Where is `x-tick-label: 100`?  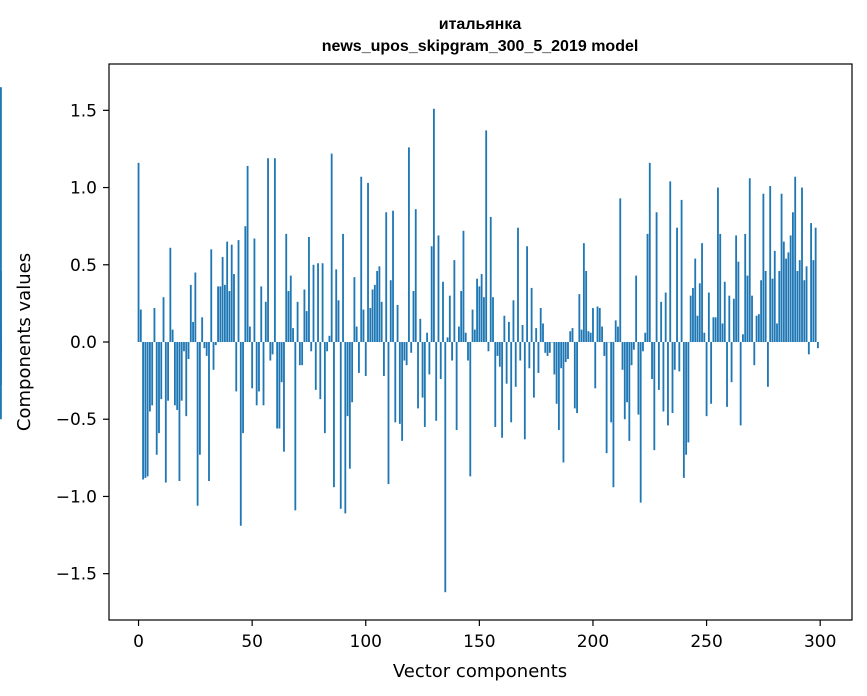 x-tick-label: 100 is located at coordinates (366, 642).